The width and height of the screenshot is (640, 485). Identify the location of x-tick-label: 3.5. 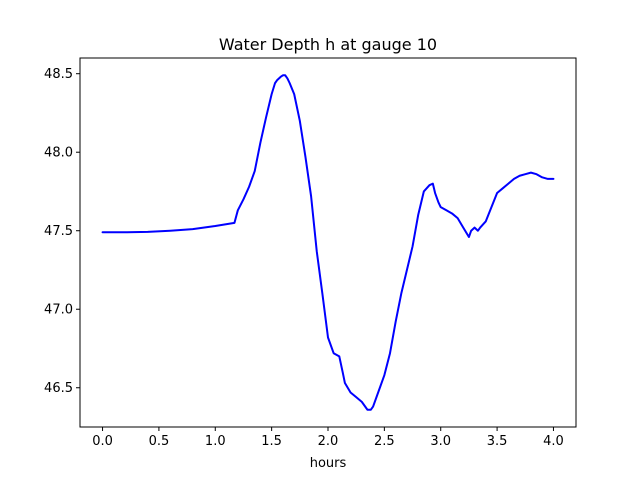
(497, 441).